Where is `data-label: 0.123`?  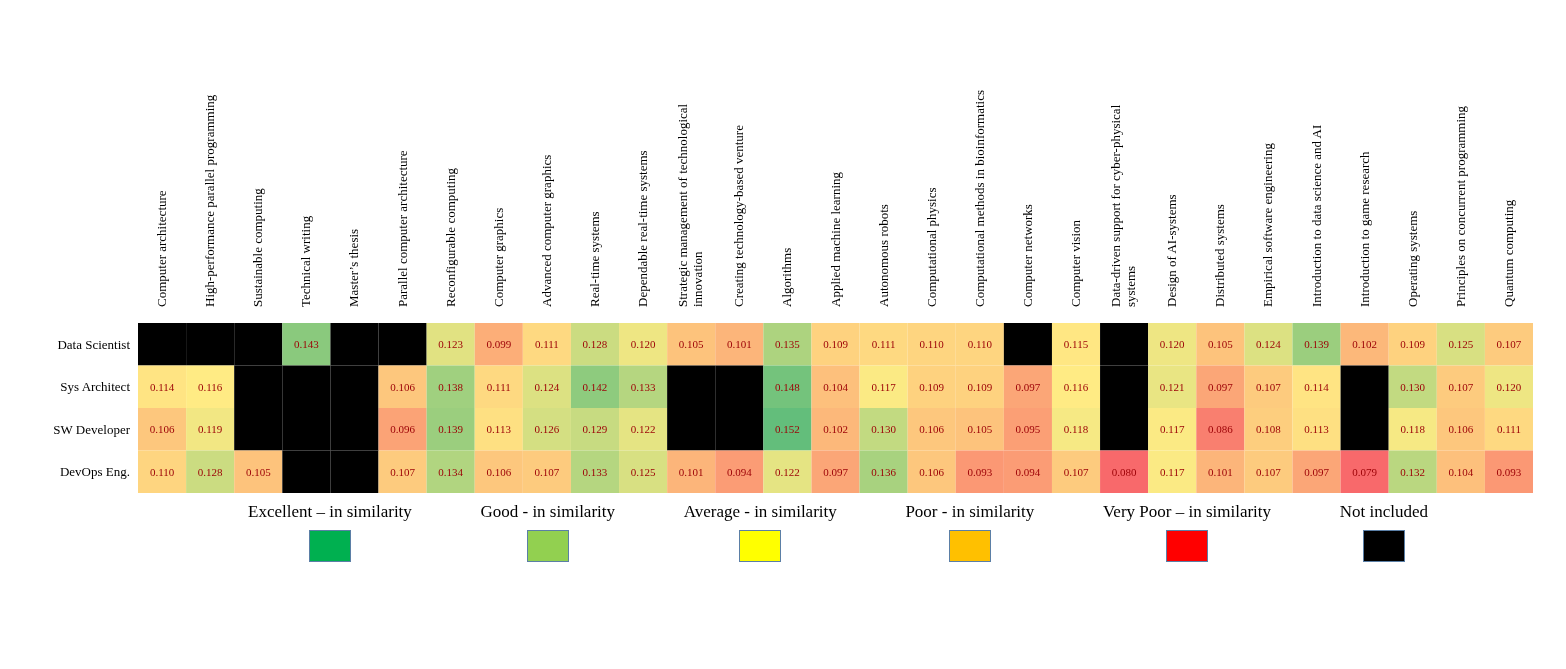
data-label: 0.123 is located at coordinates (451, 344).